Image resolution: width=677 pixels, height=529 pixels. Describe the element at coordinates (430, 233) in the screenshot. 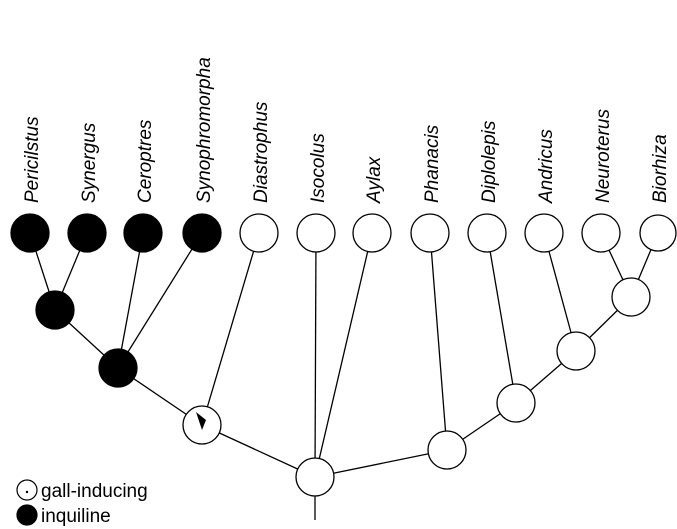

I see `leaf-node-phanacis` at that location.